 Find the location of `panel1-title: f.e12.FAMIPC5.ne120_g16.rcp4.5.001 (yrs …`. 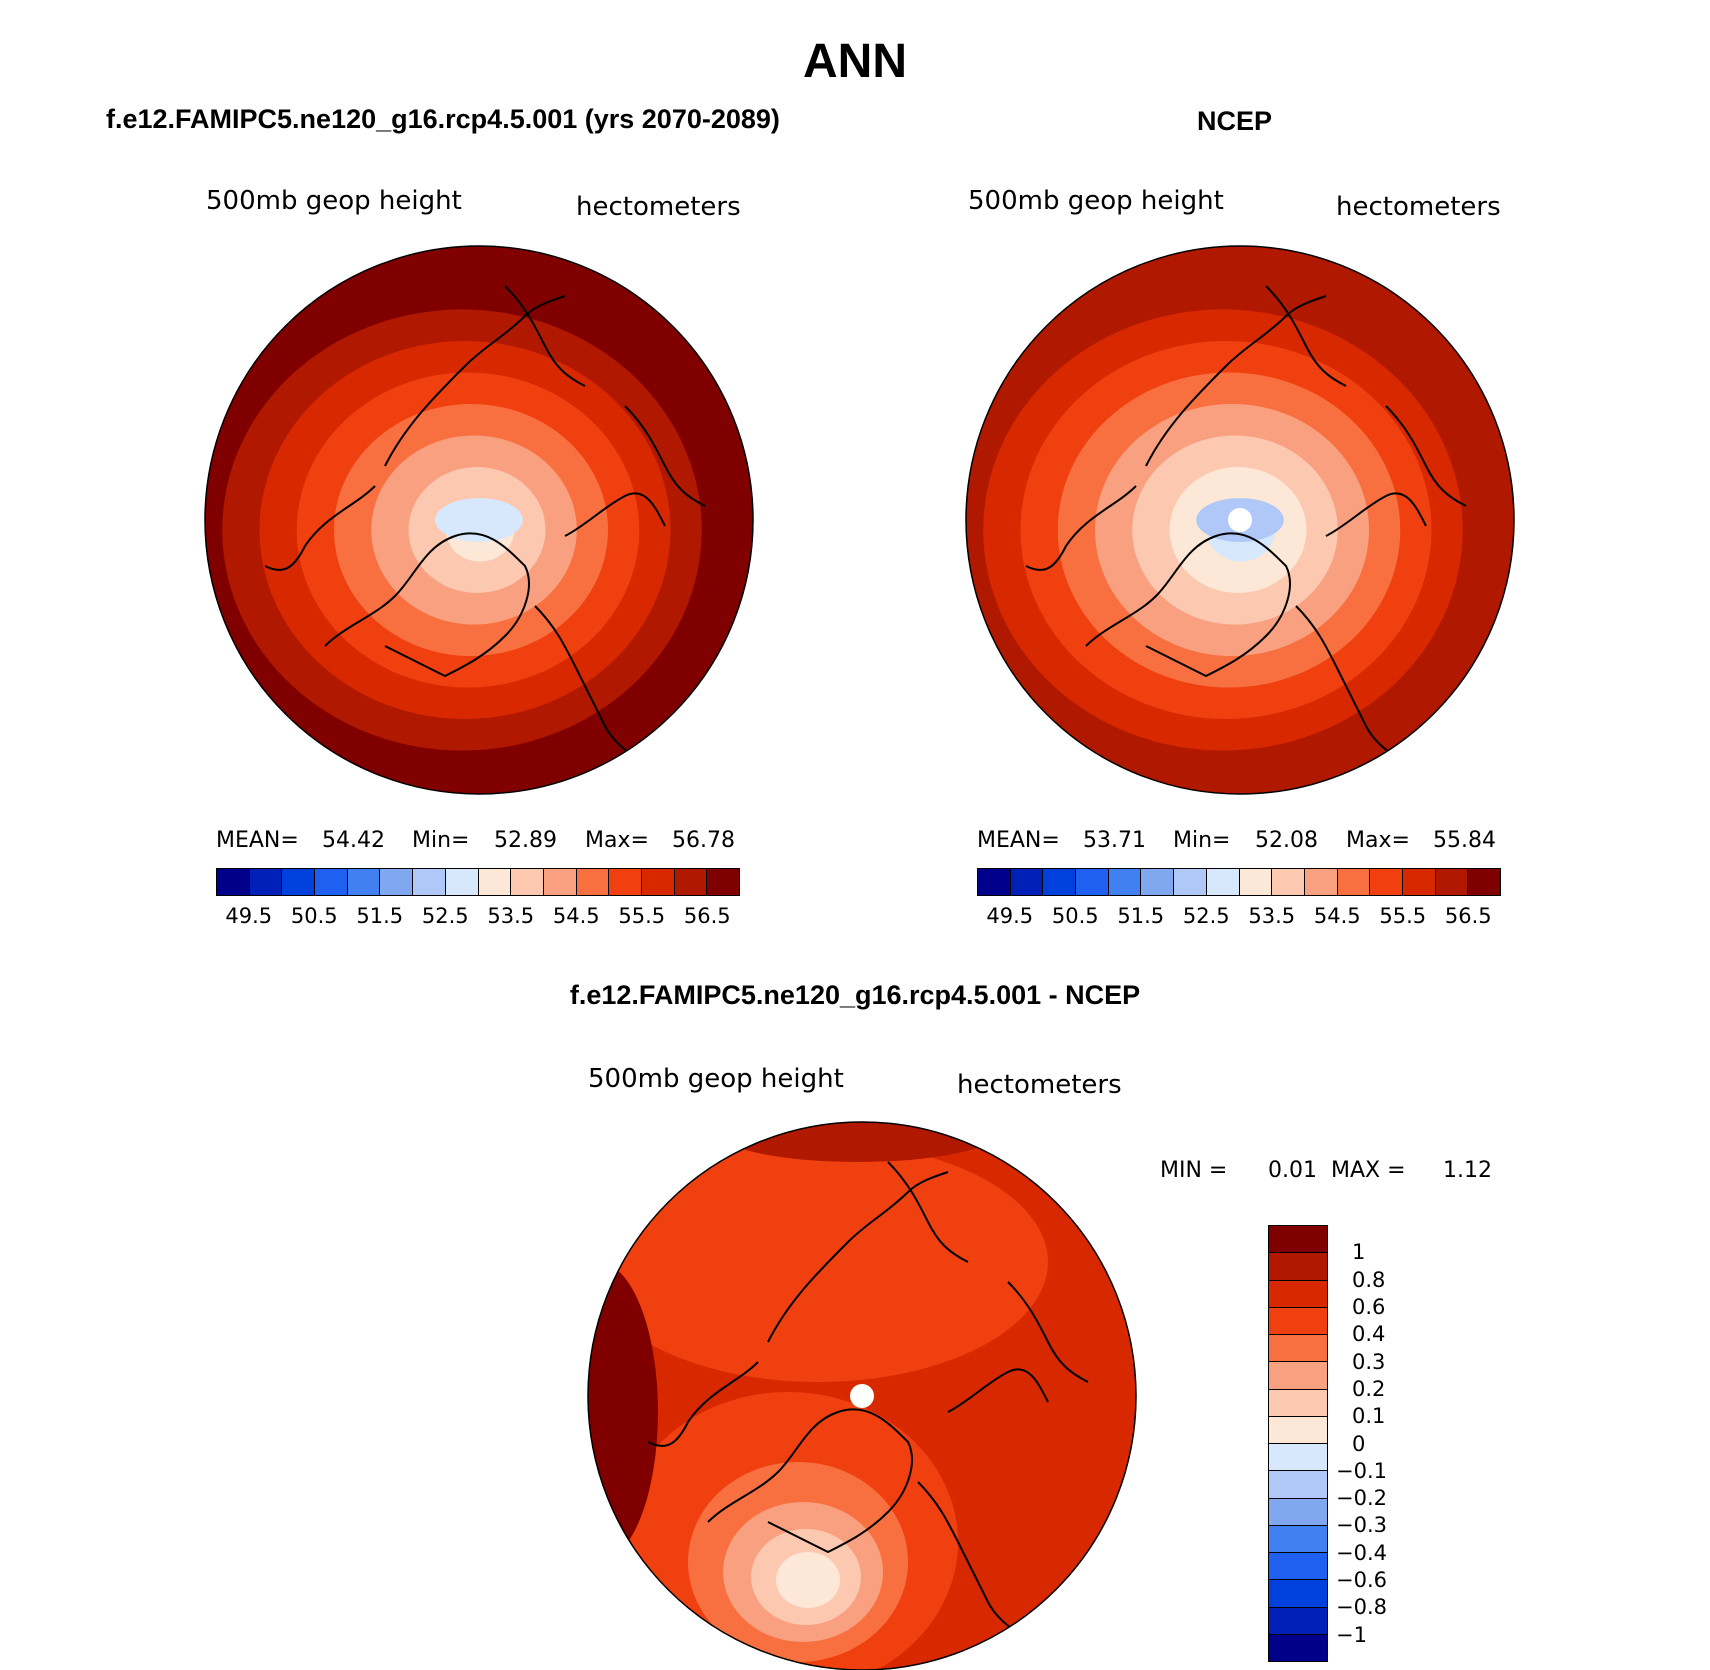

panel1-title: f.e12.FAMIPC5.ne120_g16.rcp4.5.001 (yrs … is located at coordinates (443, 119).